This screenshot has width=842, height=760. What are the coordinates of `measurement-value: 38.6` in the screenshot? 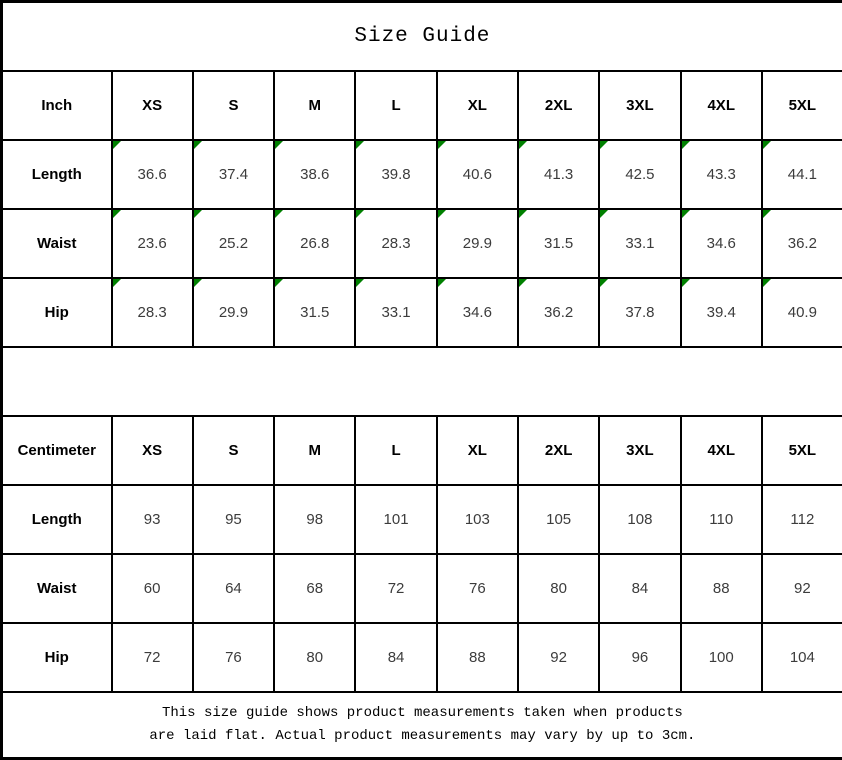 It's located at (315, 174).